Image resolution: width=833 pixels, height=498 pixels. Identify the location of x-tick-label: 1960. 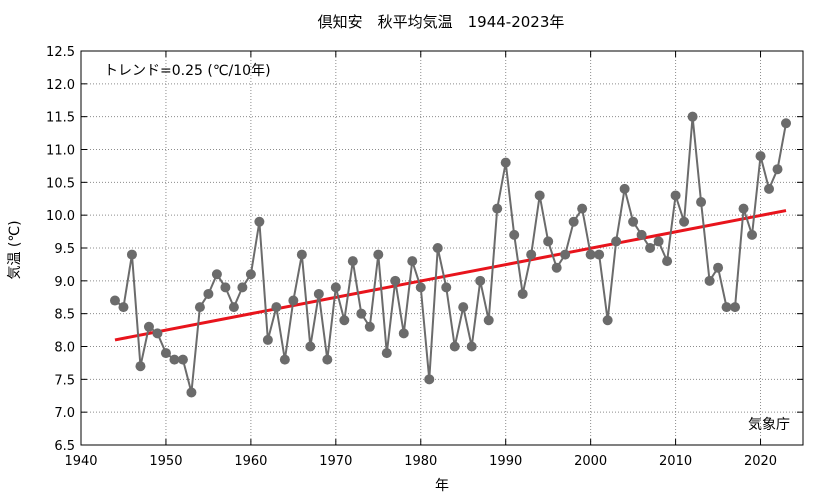
(250, 461).